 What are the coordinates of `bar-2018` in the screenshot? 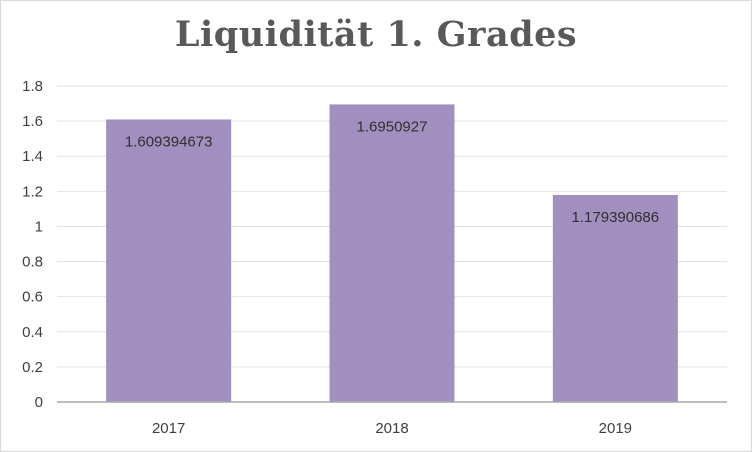 It's located at (392, 253).